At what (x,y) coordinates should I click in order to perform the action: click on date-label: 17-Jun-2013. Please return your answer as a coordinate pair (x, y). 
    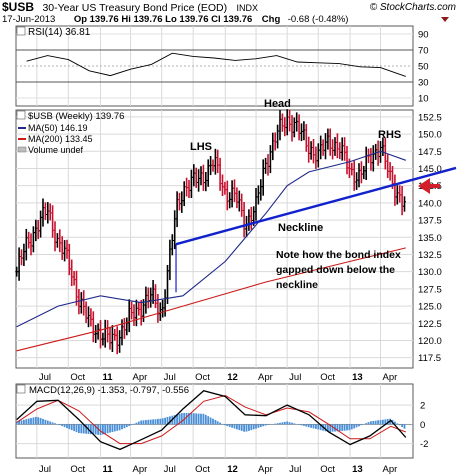
    Looking at the image, I should click on (28, 19).